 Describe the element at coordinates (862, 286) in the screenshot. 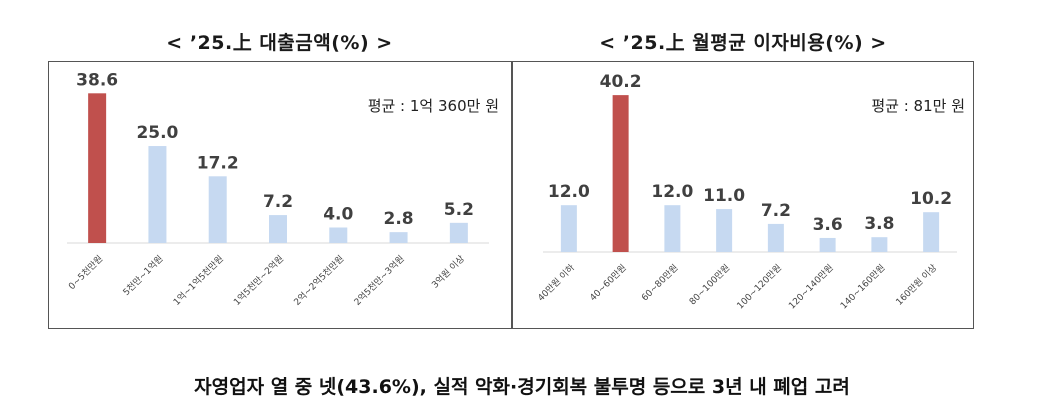

I see `x-tick-label: 140~160만원` at that location.